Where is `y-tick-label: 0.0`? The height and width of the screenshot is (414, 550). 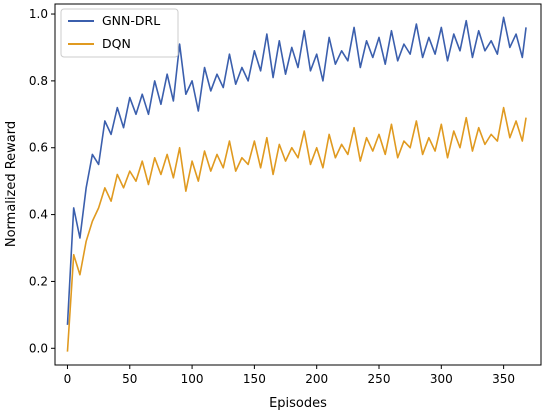
y-tick-label: 0.0 is located at coordinates (38, 348).